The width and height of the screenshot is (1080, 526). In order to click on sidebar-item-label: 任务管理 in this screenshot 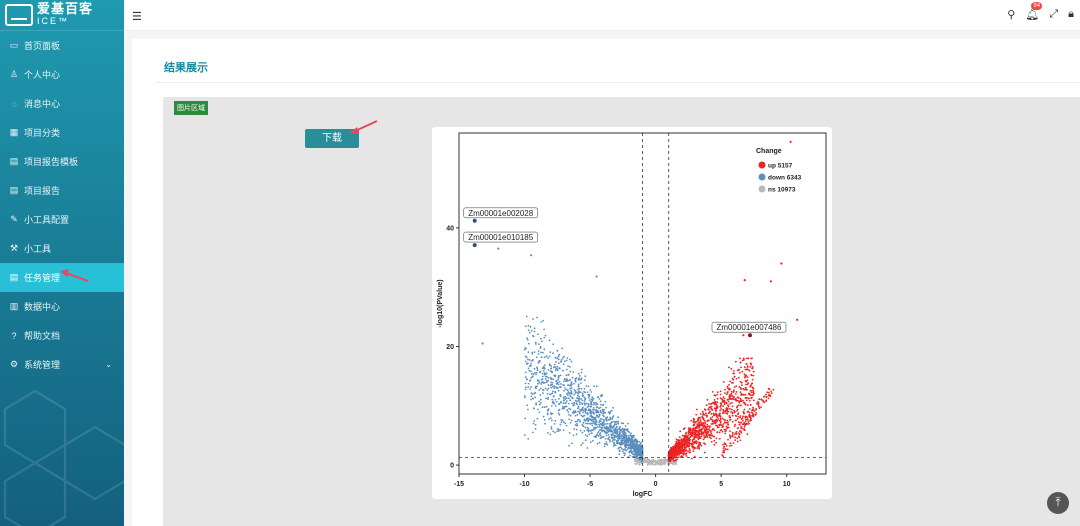, I will do `click(42, 278)`.